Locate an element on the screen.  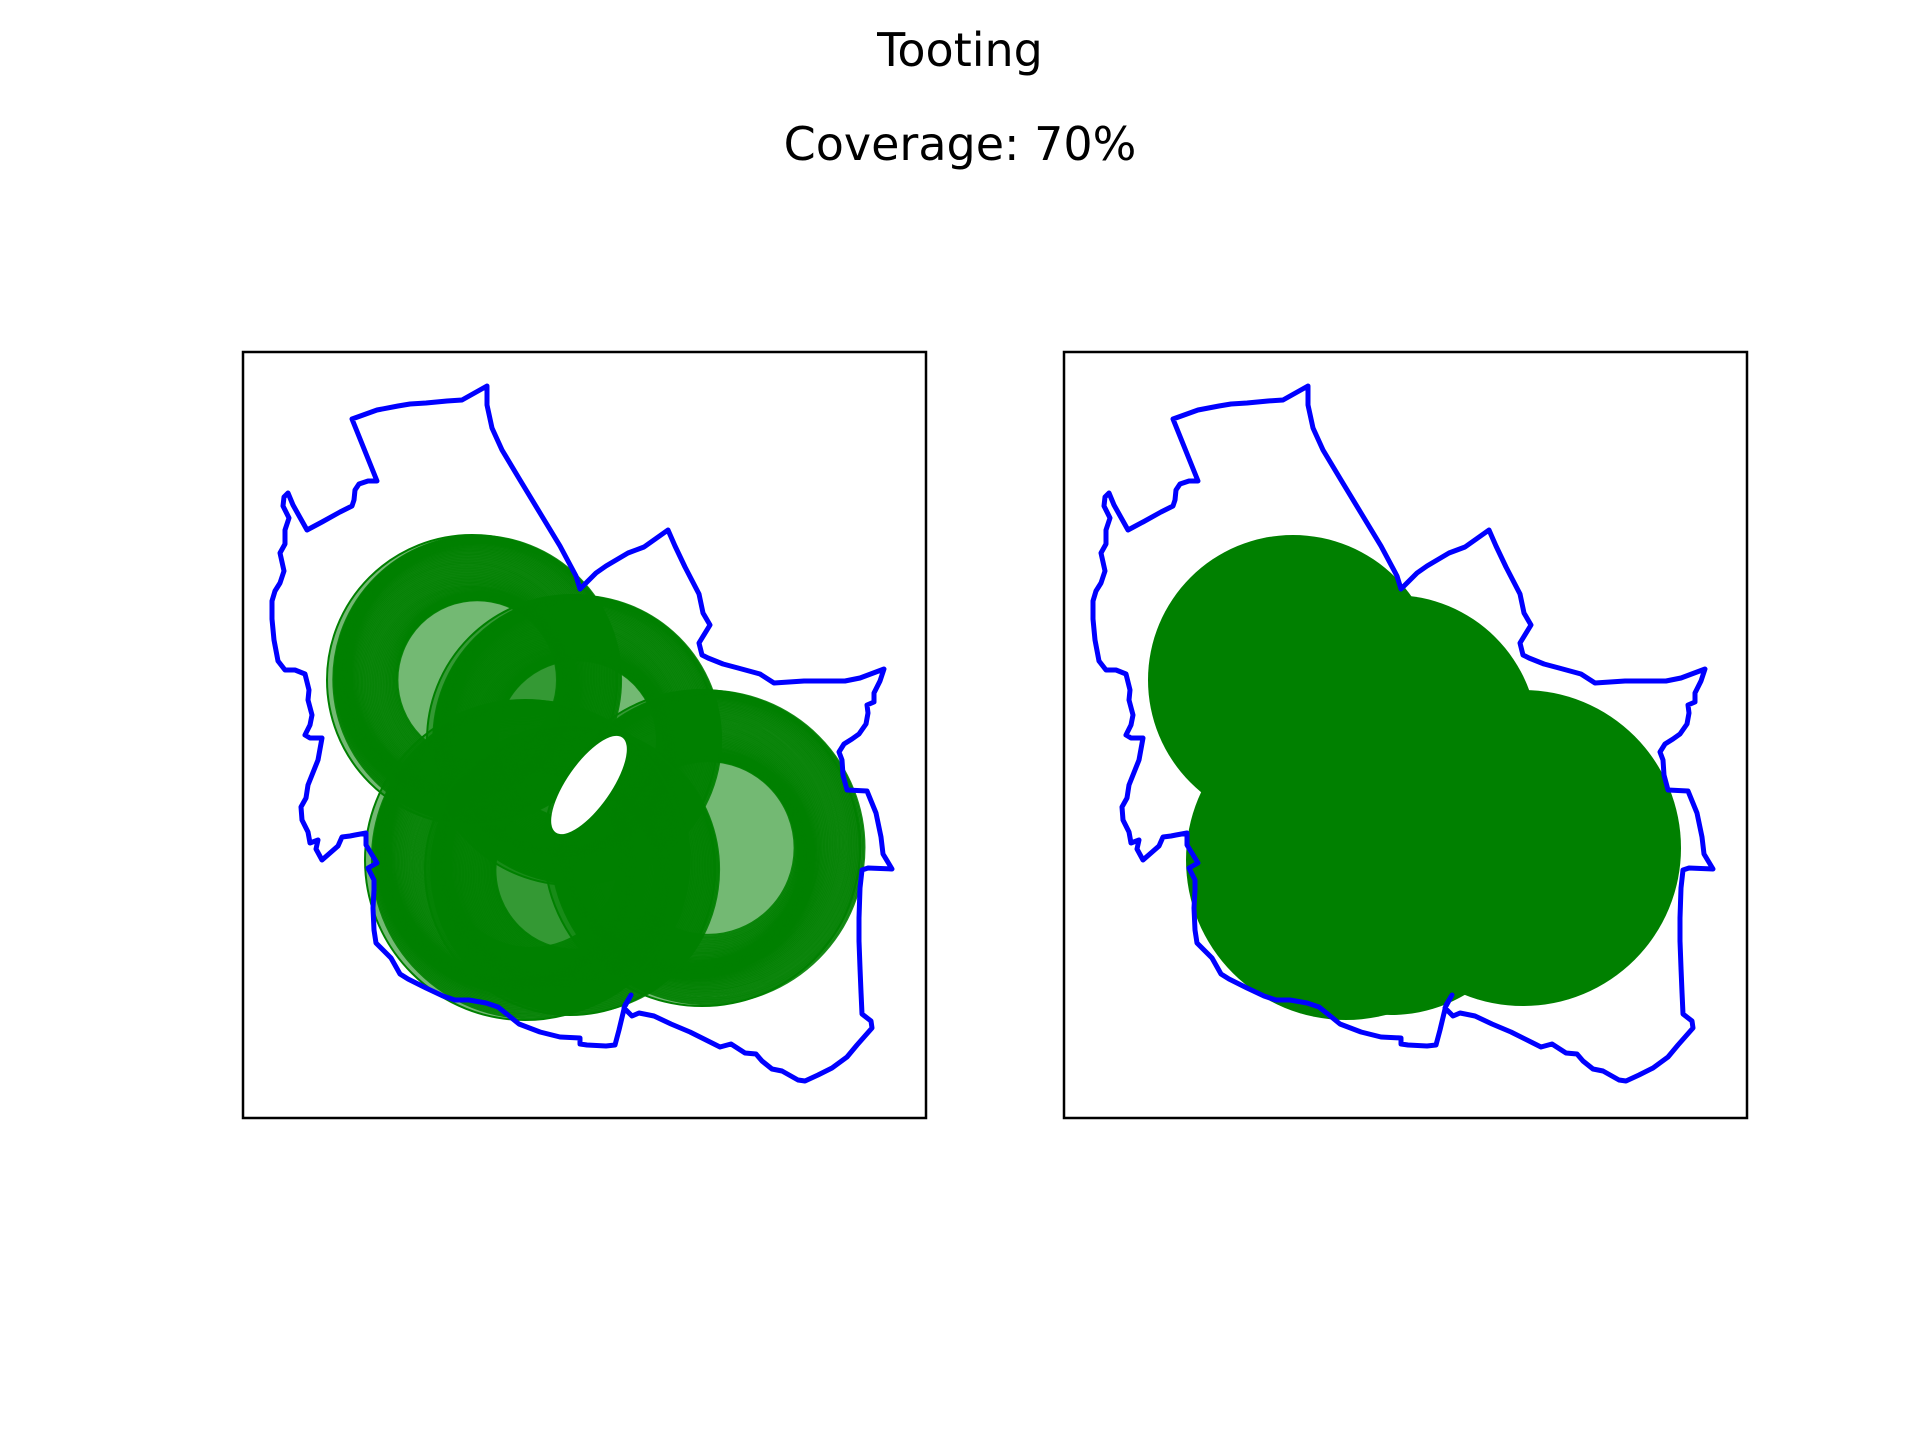
coverage-merged-area is located at coordinates (1414, 777).